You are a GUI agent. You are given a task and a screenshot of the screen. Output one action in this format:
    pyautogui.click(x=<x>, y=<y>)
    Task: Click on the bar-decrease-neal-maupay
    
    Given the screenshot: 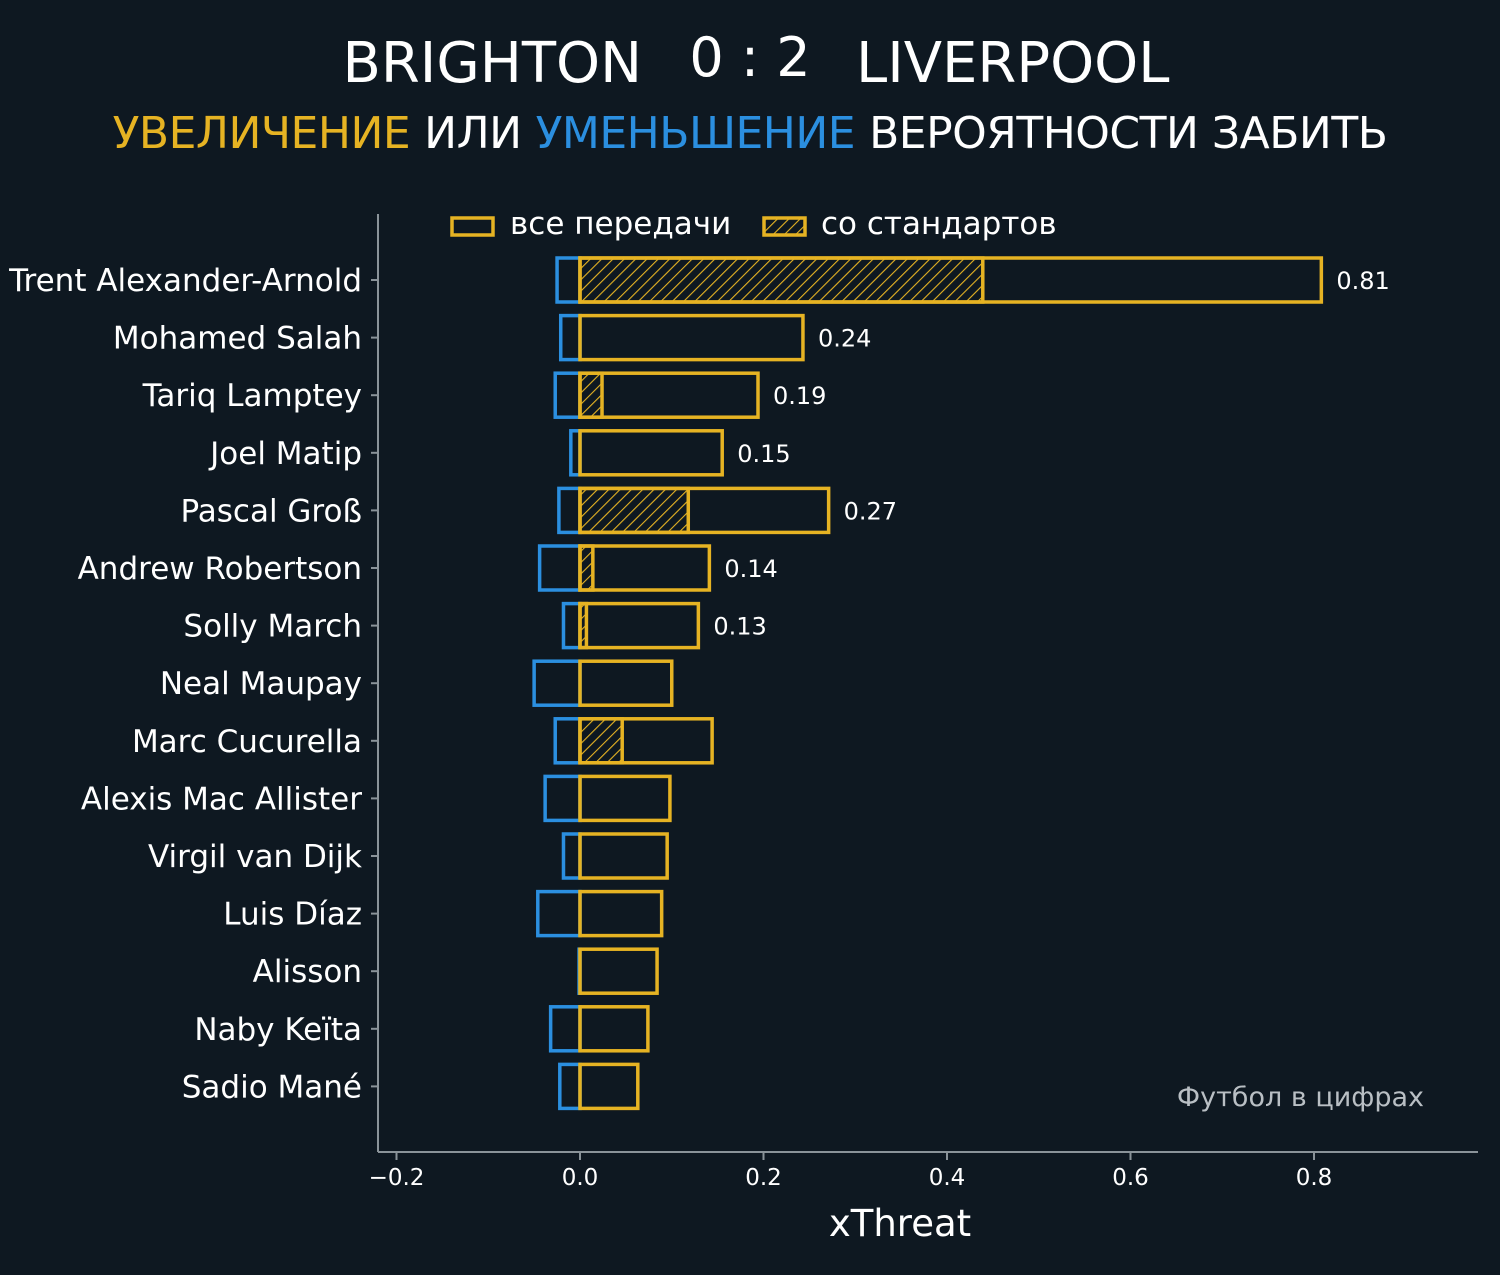 What is the action you would take?
    pyautogui.click(x=557, y=683)
    